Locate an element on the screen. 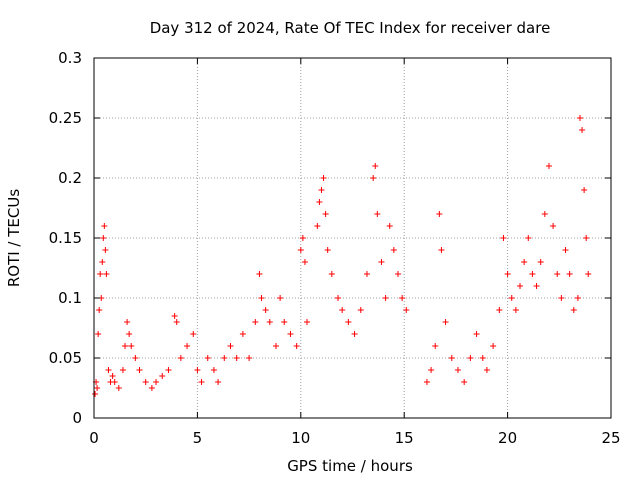  x-tick-label: 20 is located at coordinates (507, 438).